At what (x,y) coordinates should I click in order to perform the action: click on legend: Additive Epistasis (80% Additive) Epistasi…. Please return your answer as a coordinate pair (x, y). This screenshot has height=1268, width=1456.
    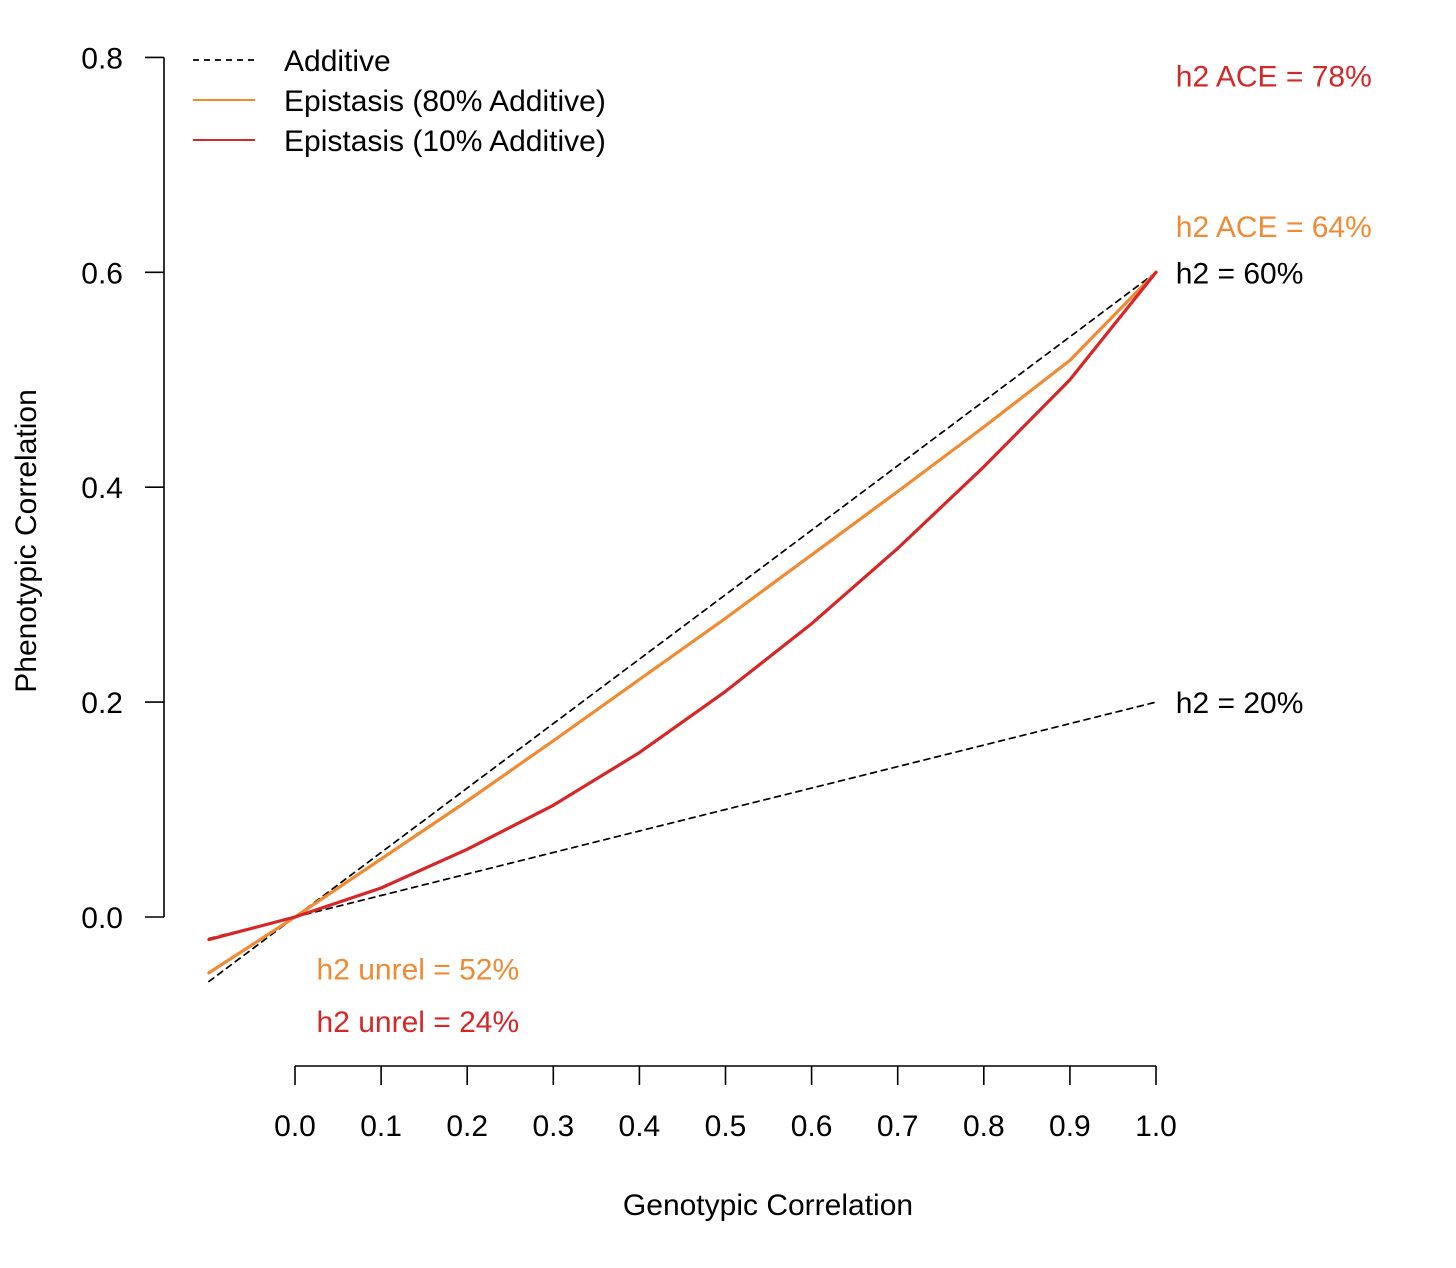
    Looking at the image, I should click on (399, 101).